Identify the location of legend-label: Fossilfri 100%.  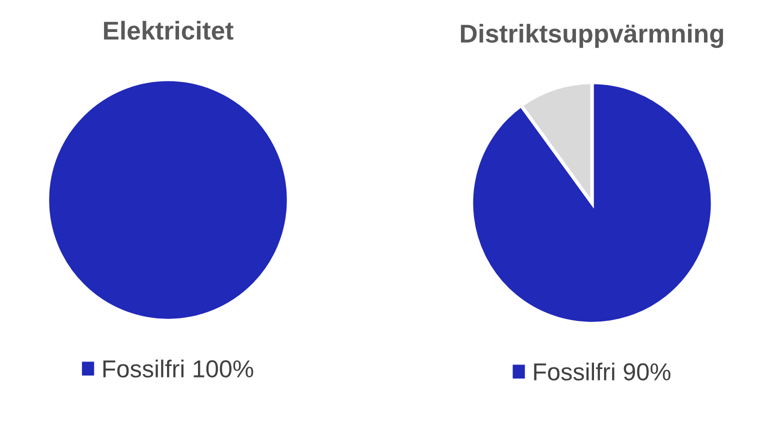
(178, 369).